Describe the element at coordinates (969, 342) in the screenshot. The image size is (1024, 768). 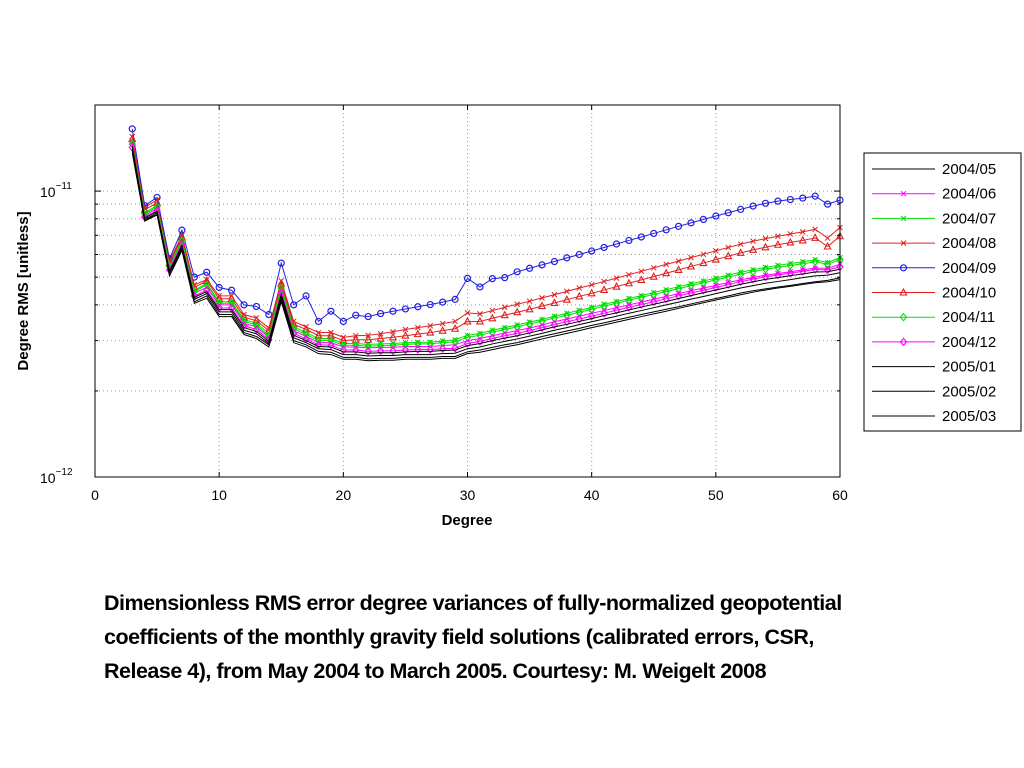
I see `legend-label: 2004/12` at that location.